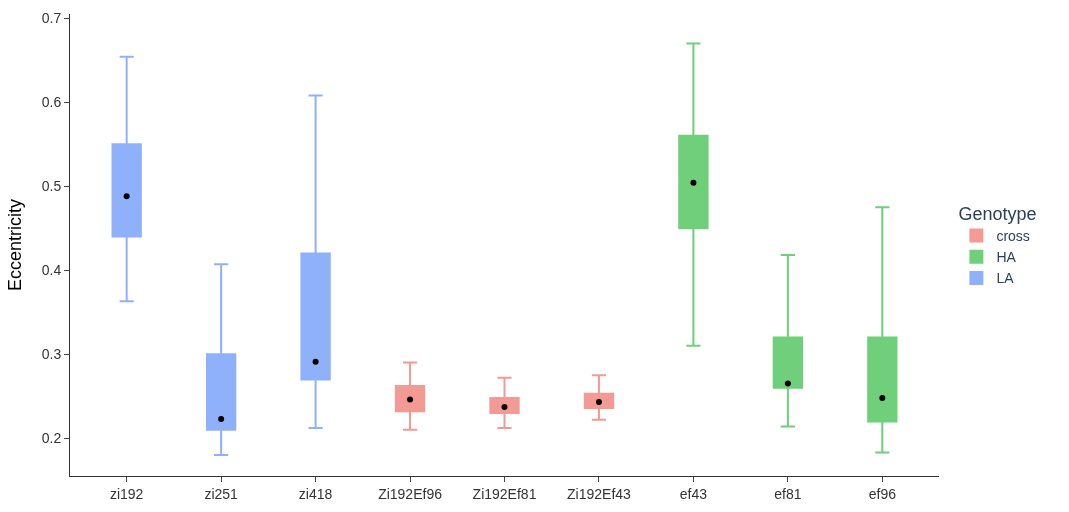  I want to click on y-tick-label: 0.2, so click(51, 438).